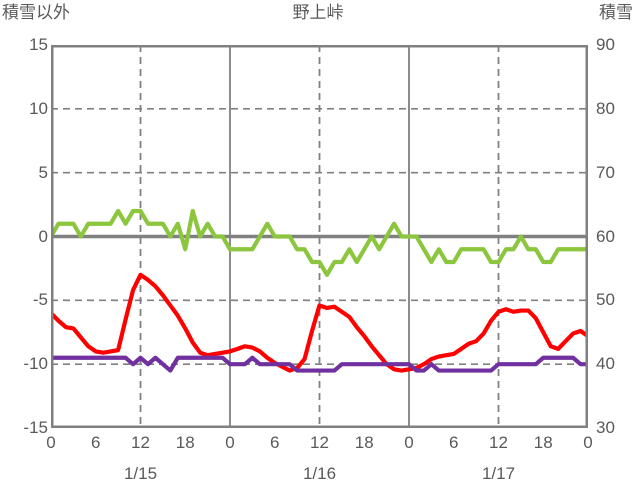  I want to click on x-axis-day-label: 1/16, so click(319, 473).